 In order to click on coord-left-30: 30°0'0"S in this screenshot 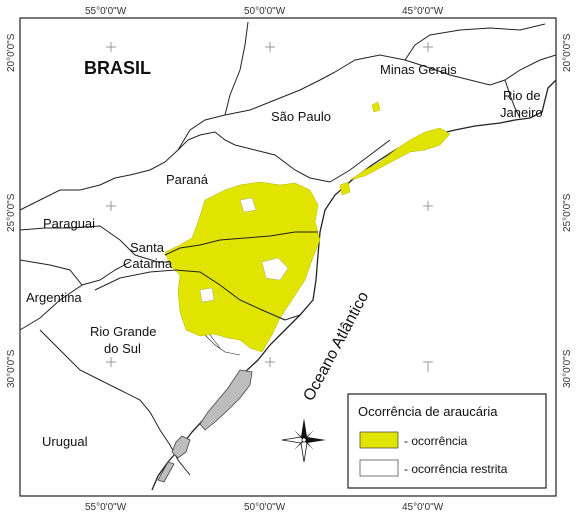, I will do `click(11, 368)`.